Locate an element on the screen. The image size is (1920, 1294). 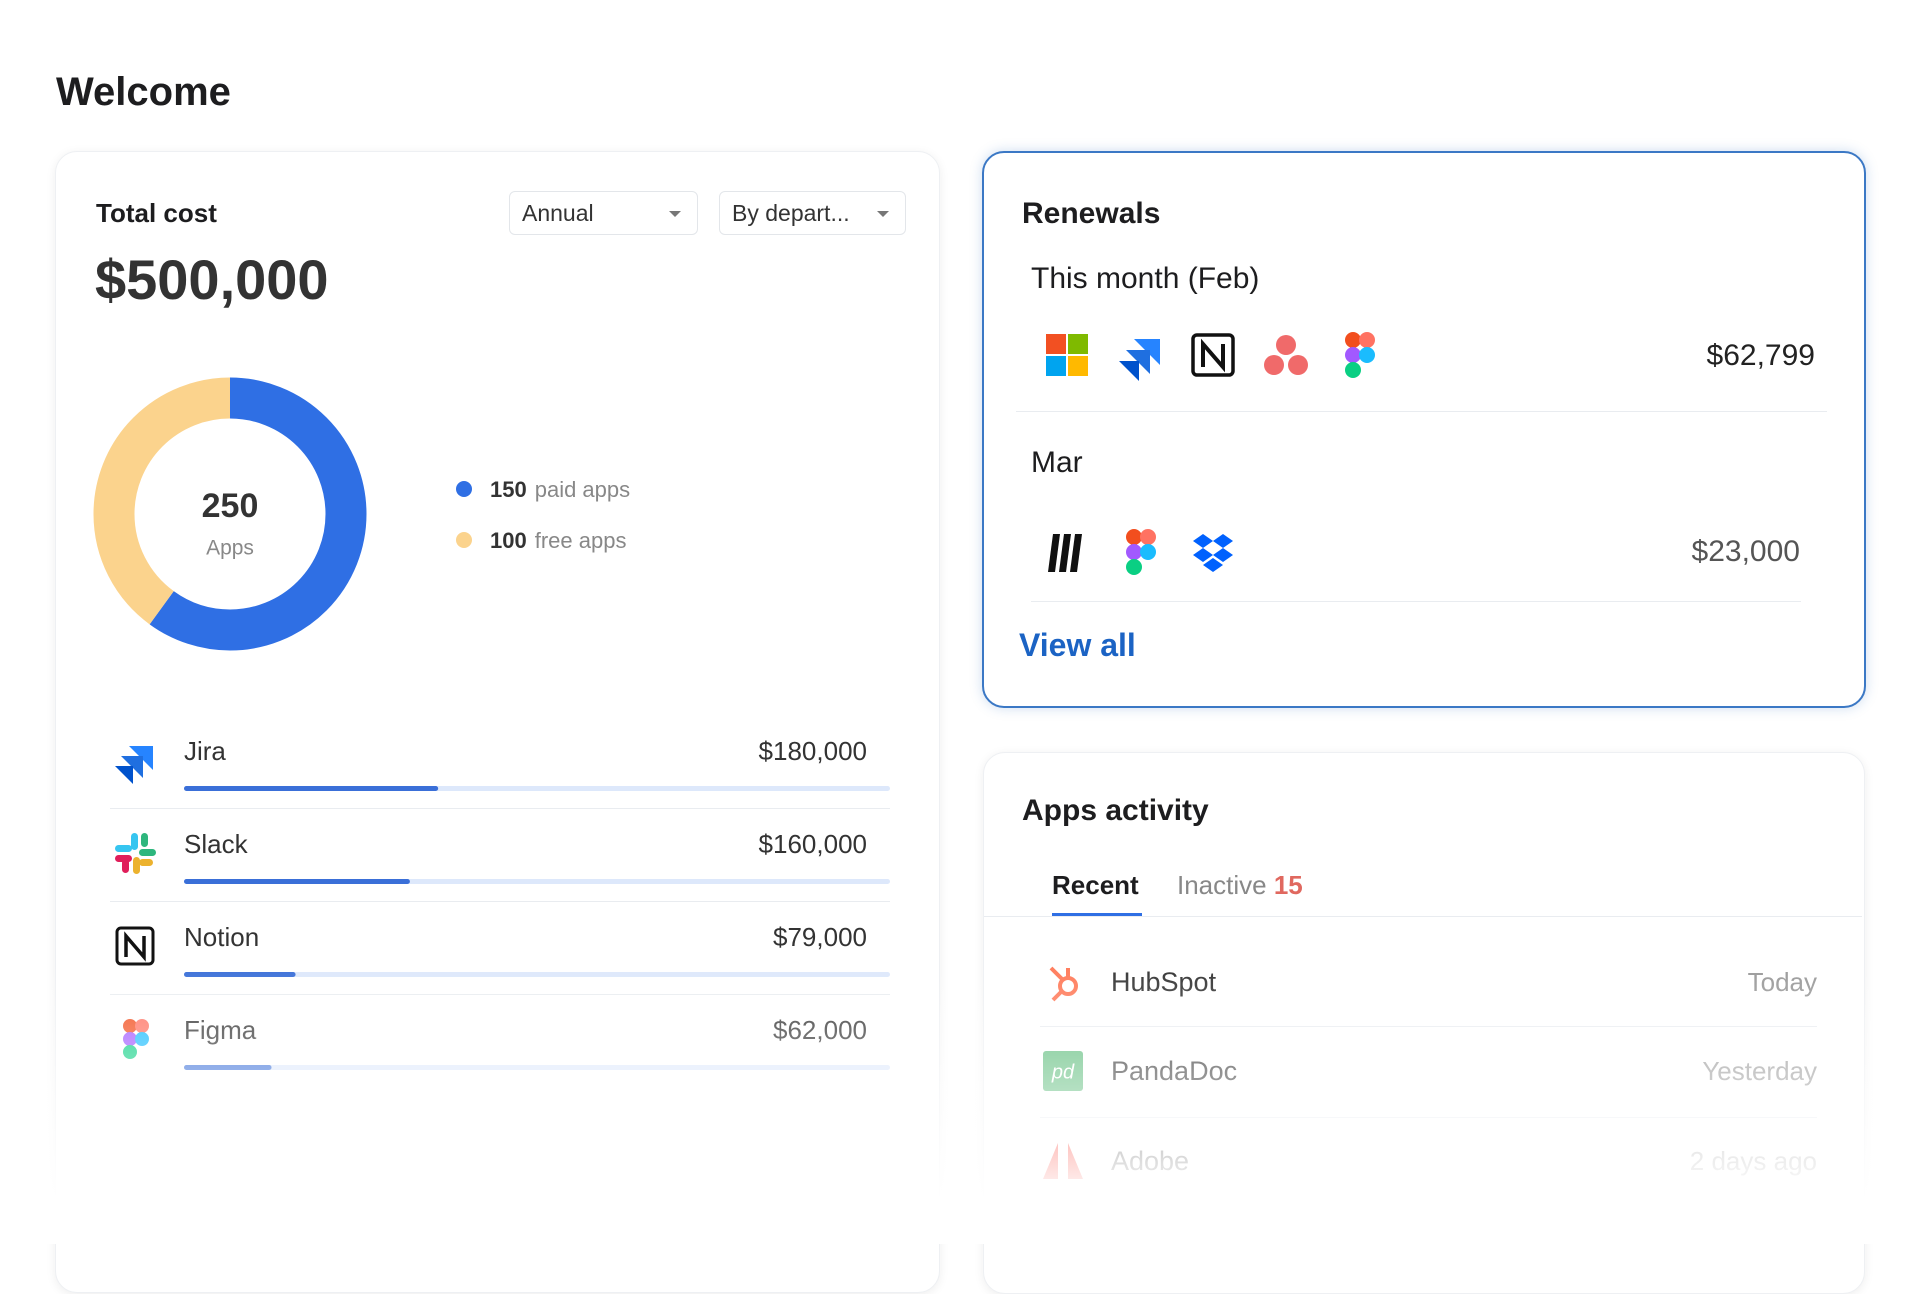
hubspot-icon is located at coordinates (1063, 984).